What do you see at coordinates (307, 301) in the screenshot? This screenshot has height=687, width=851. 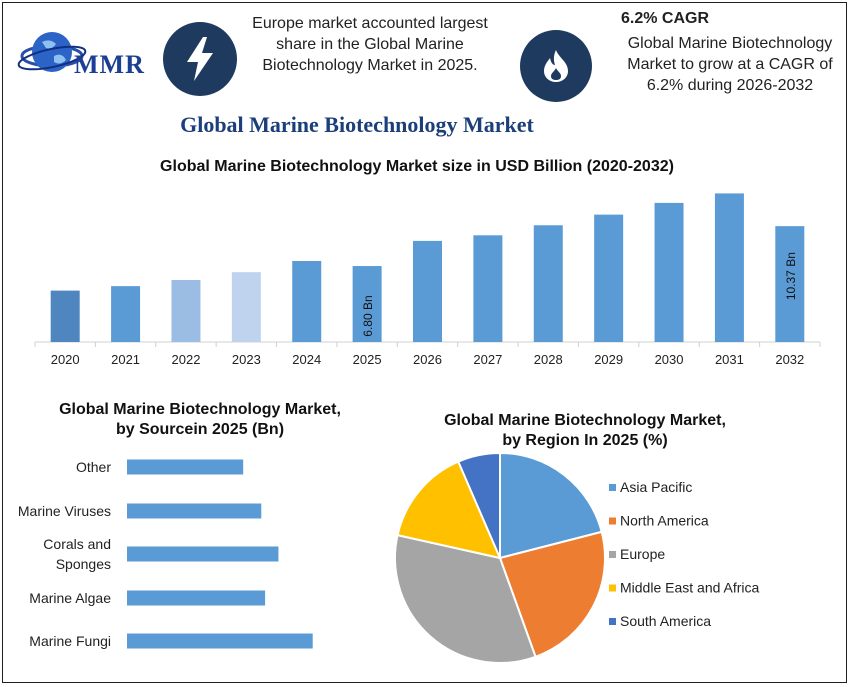 I see `bar-2024` at bounding box center [307, 301].